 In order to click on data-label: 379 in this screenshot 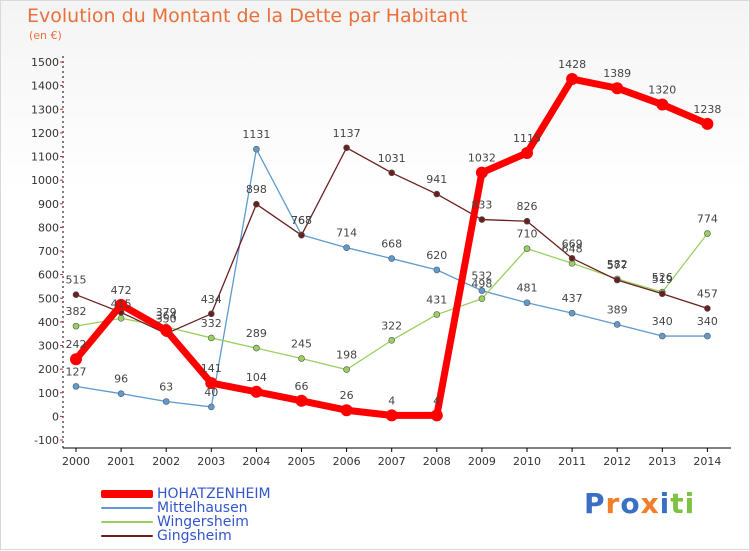, I will do `click(166, 312)`.